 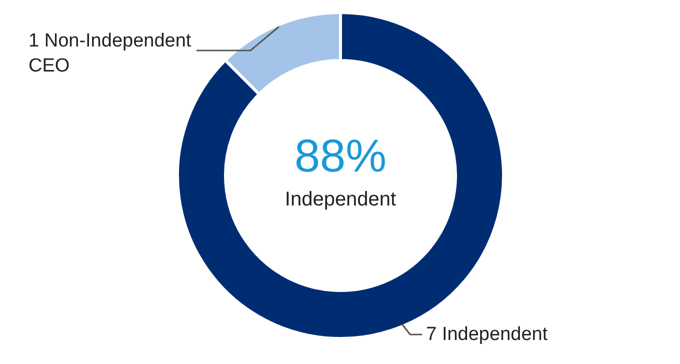 I want to click on slice-label: 7 Independent, so click(x=487, y=334).